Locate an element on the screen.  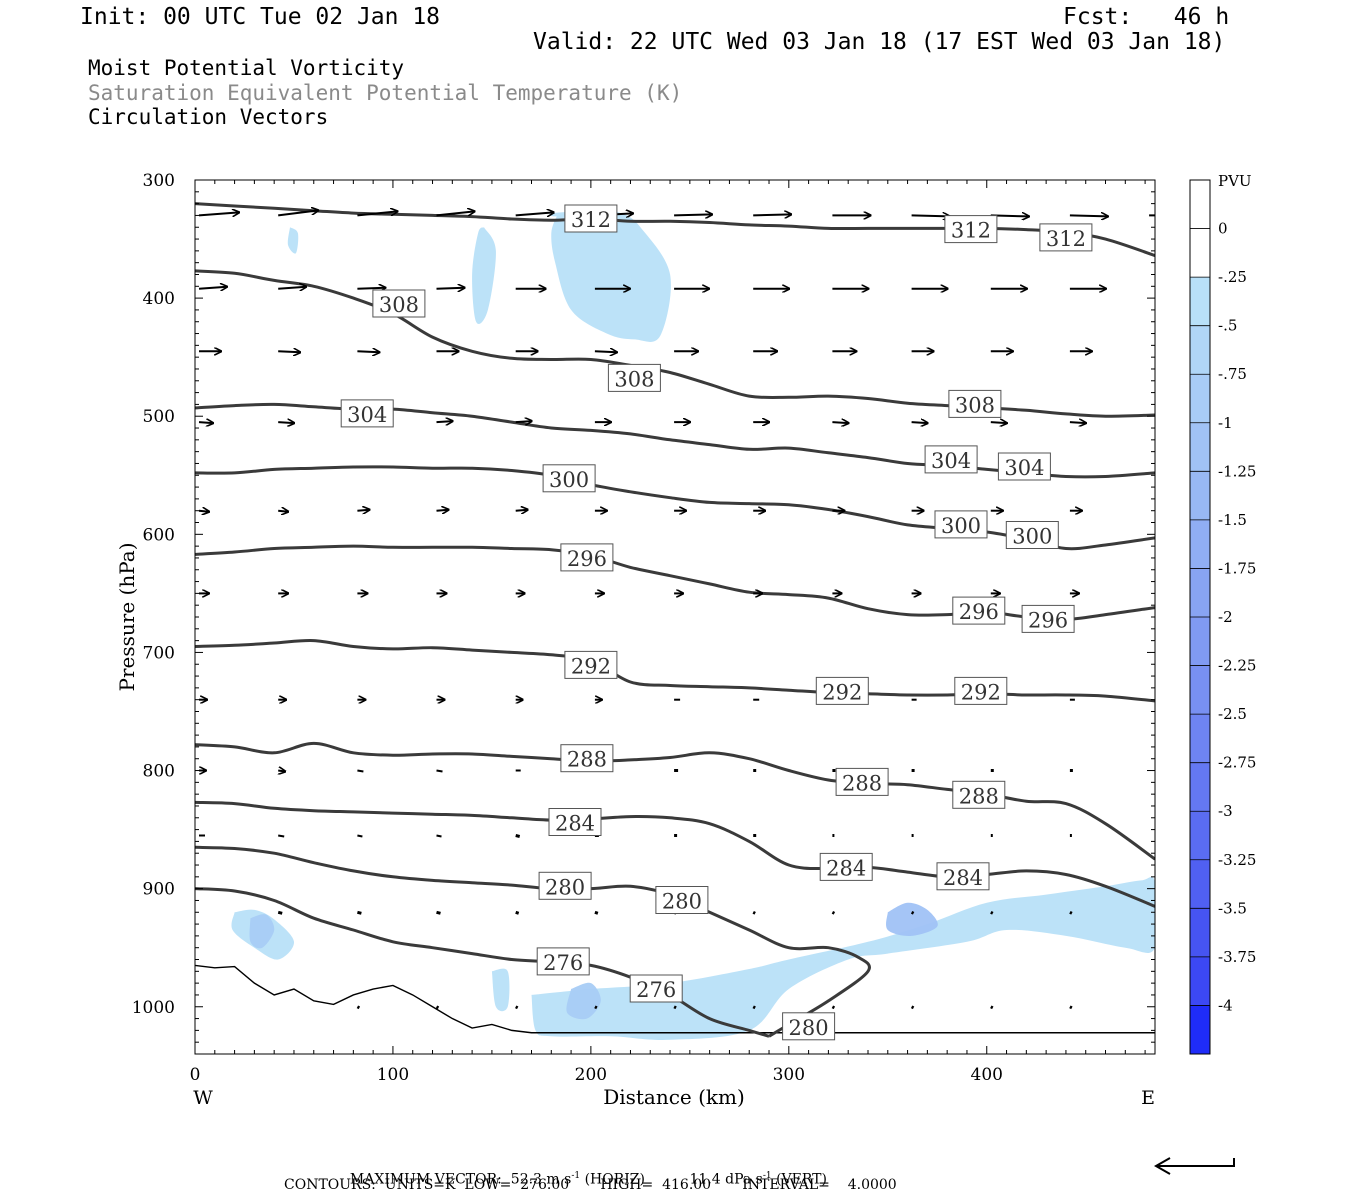
y-tick-label: 700 is located at coordinates (159, 653).